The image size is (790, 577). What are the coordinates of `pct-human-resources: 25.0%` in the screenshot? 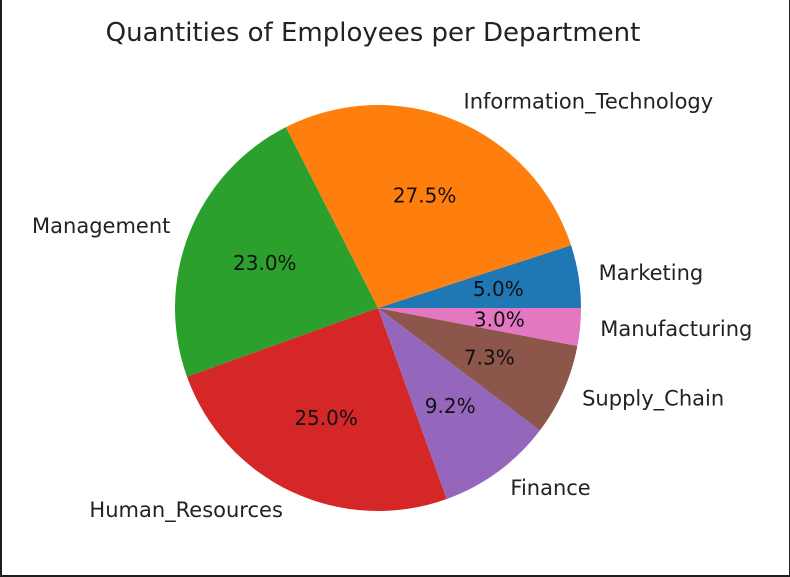 It's located at (326, 418).